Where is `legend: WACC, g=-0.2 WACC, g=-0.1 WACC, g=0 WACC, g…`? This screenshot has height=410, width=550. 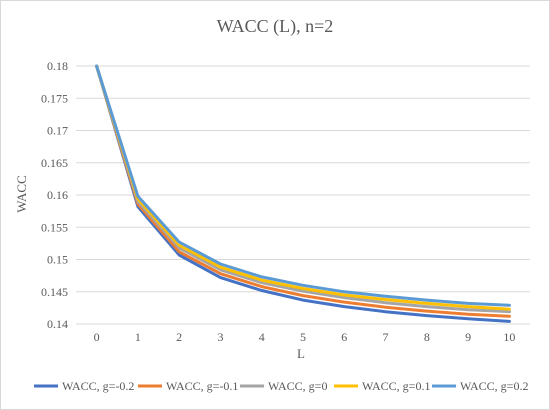
legend: WACC, g=-0.2 WACC, g=-0.1 WACC, g=0 WACC, g… is located at coordinates (281, 386).